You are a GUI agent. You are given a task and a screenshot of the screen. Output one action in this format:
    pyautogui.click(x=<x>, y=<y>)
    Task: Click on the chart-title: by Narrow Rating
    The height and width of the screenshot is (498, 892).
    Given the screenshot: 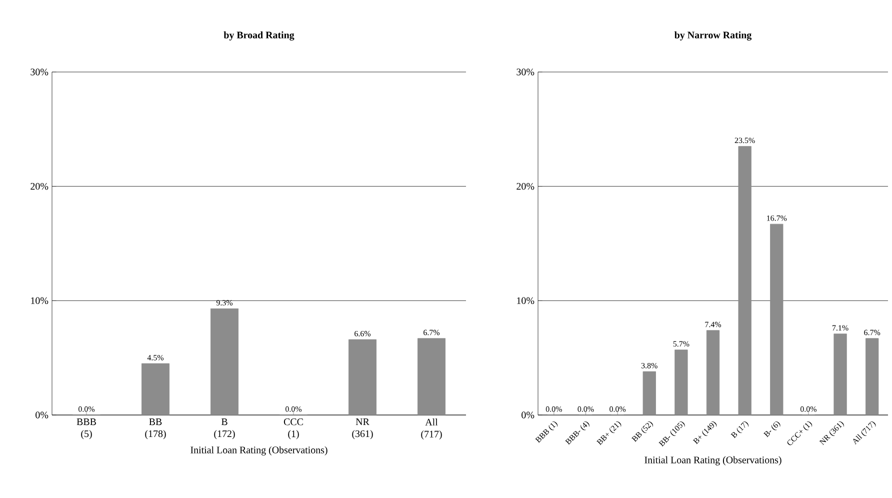 What is the action you would take?
    pyautogui.click(x=713, y=36)
    